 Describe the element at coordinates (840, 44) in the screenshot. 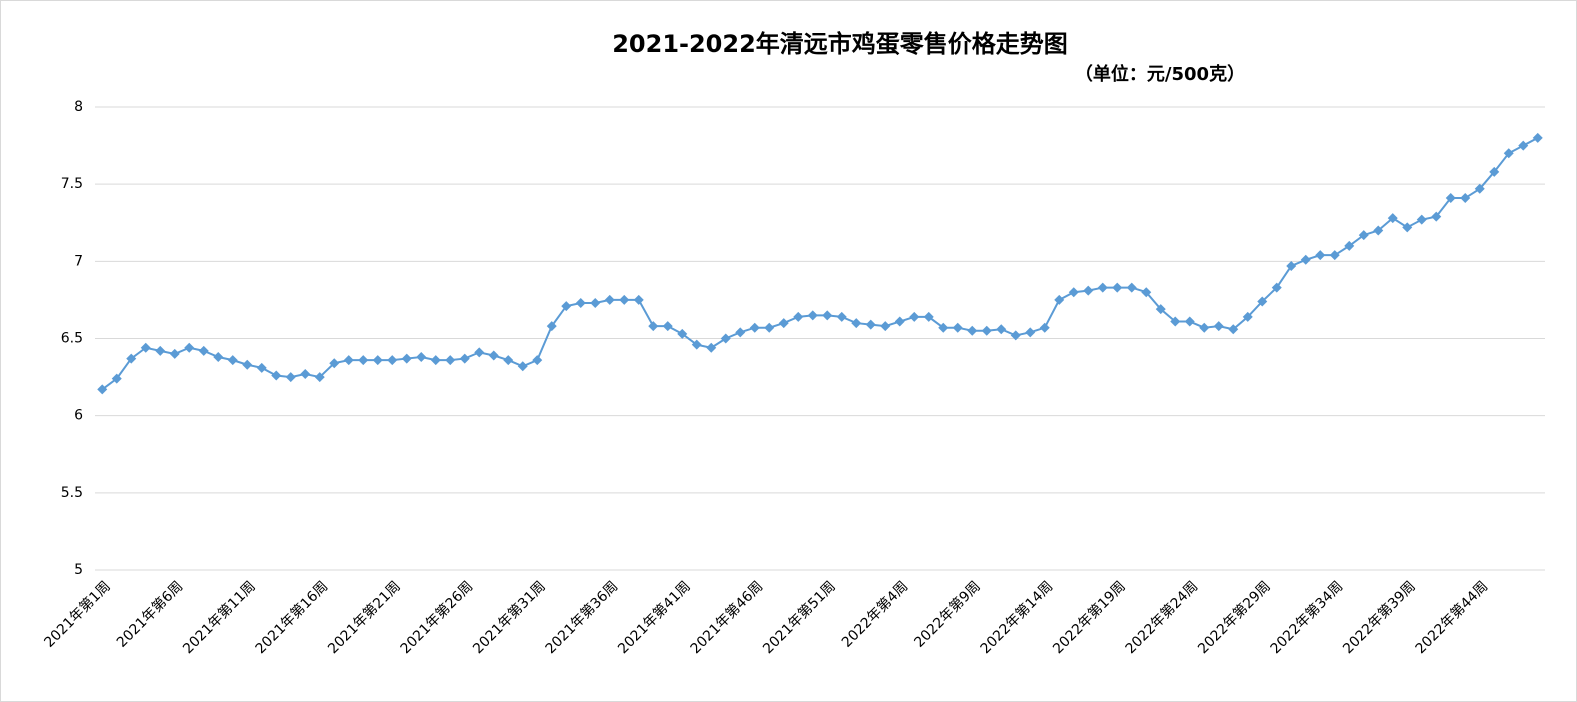

I see `chart-title: 2021-2022年清远市鸡蛋零售价格走势图` at that location.